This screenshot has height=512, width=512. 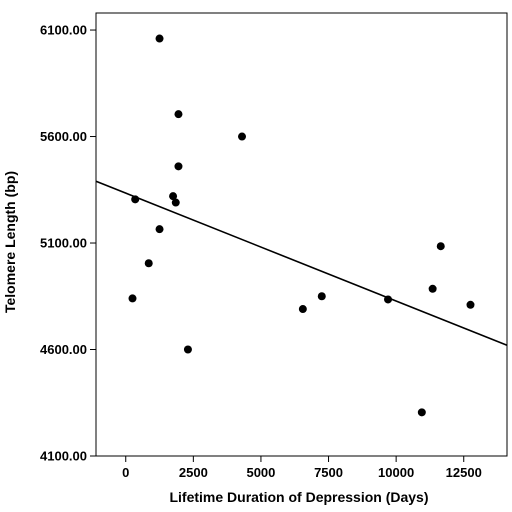 I want to click on y-axis-label: Telomere Length (bp), so click(x=10, y=242).